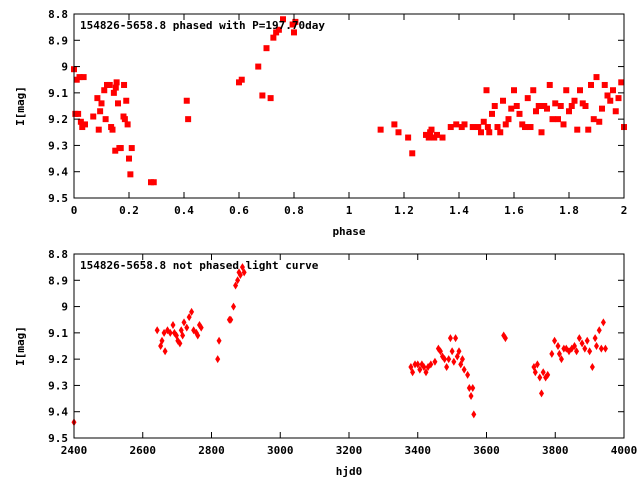  I want to click on x-tick-label: 0.8, so click(294, 210).